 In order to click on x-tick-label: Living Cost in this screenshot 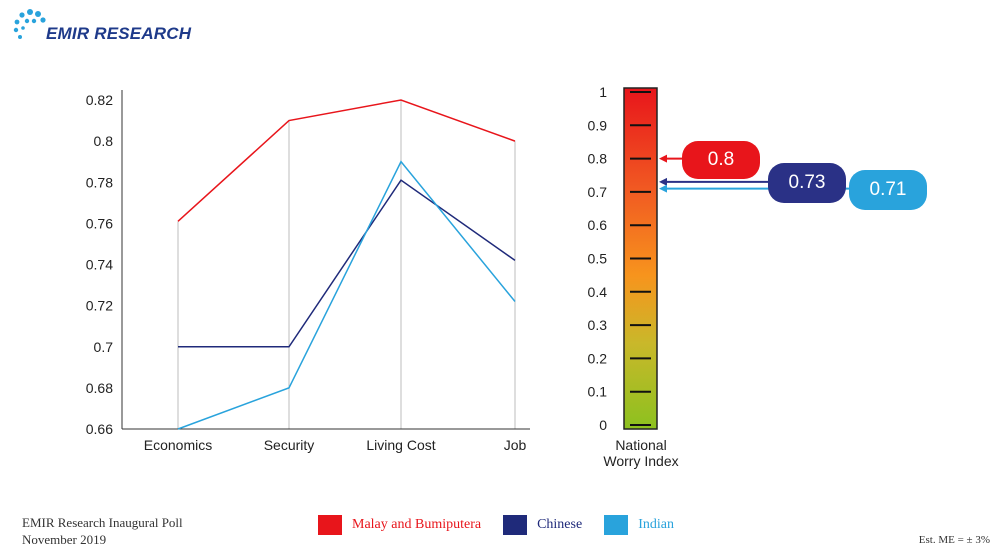, I will do `click(400, 445)`.